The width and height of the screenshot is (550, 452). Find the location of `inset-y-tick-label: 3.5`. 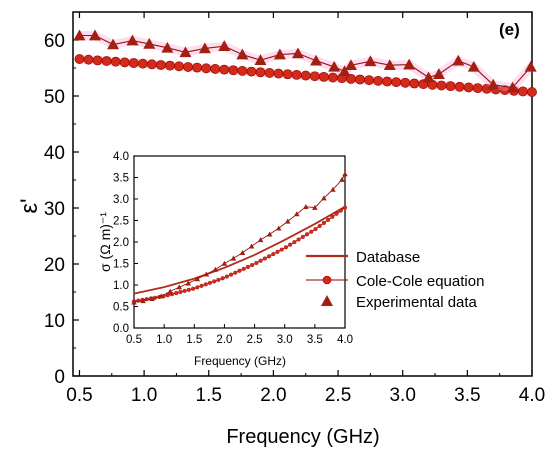

inset-y-tick-label: 3.5 is located at coordinates (121, 179).